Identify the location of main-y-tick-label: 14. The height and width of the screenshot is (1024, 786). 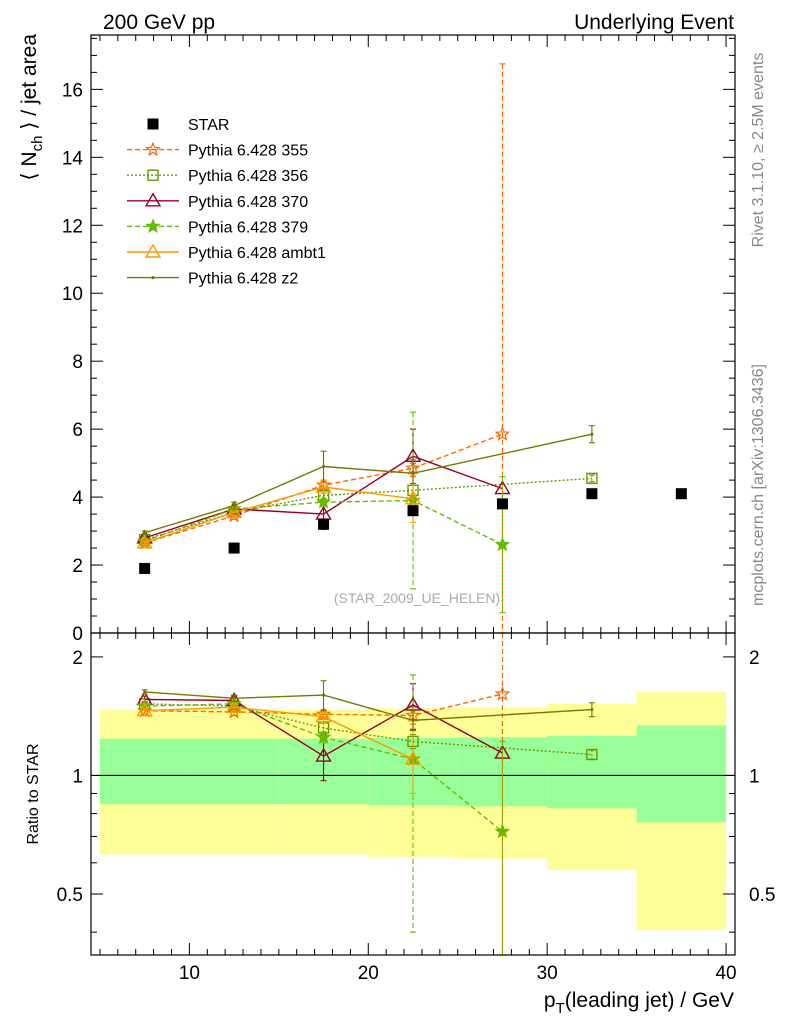
(73, 158).